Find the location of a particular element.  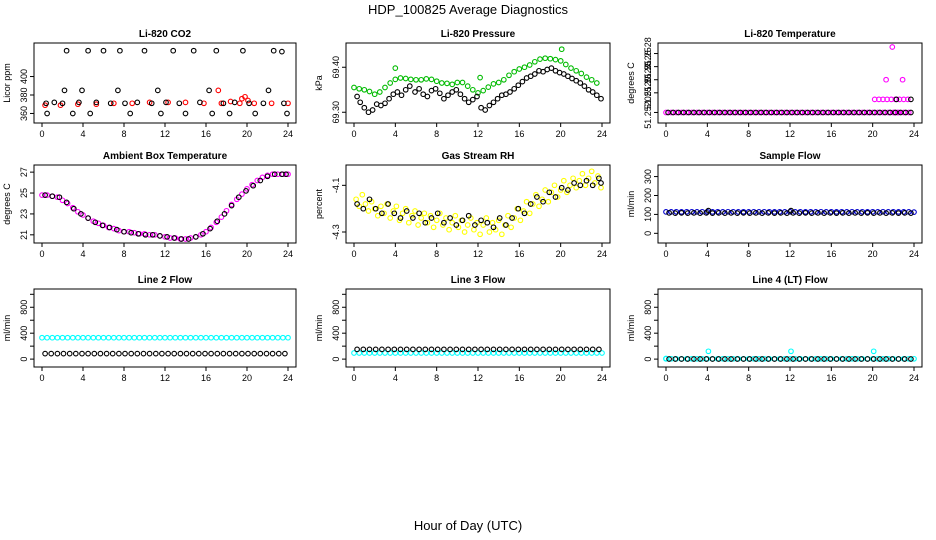

x-tick-label: 12 is located at coordinates (165, 134).